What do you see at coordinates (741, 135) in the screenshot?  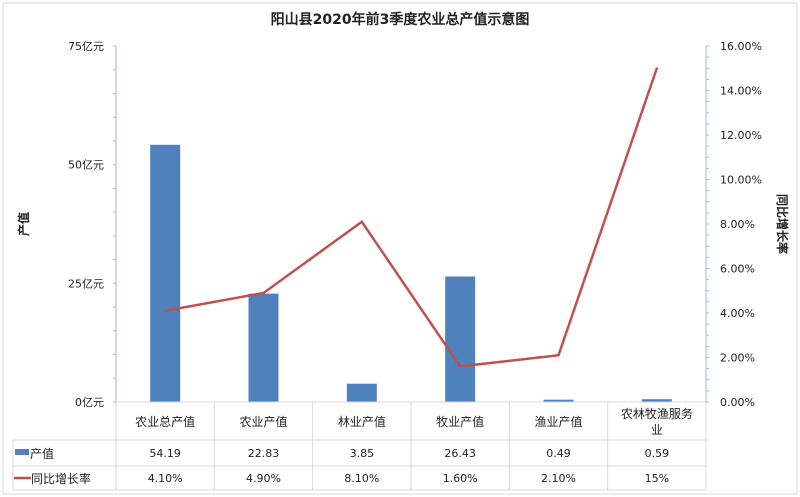 I see `right-tick-label: 12.00%` at bounding box center [741, 135].